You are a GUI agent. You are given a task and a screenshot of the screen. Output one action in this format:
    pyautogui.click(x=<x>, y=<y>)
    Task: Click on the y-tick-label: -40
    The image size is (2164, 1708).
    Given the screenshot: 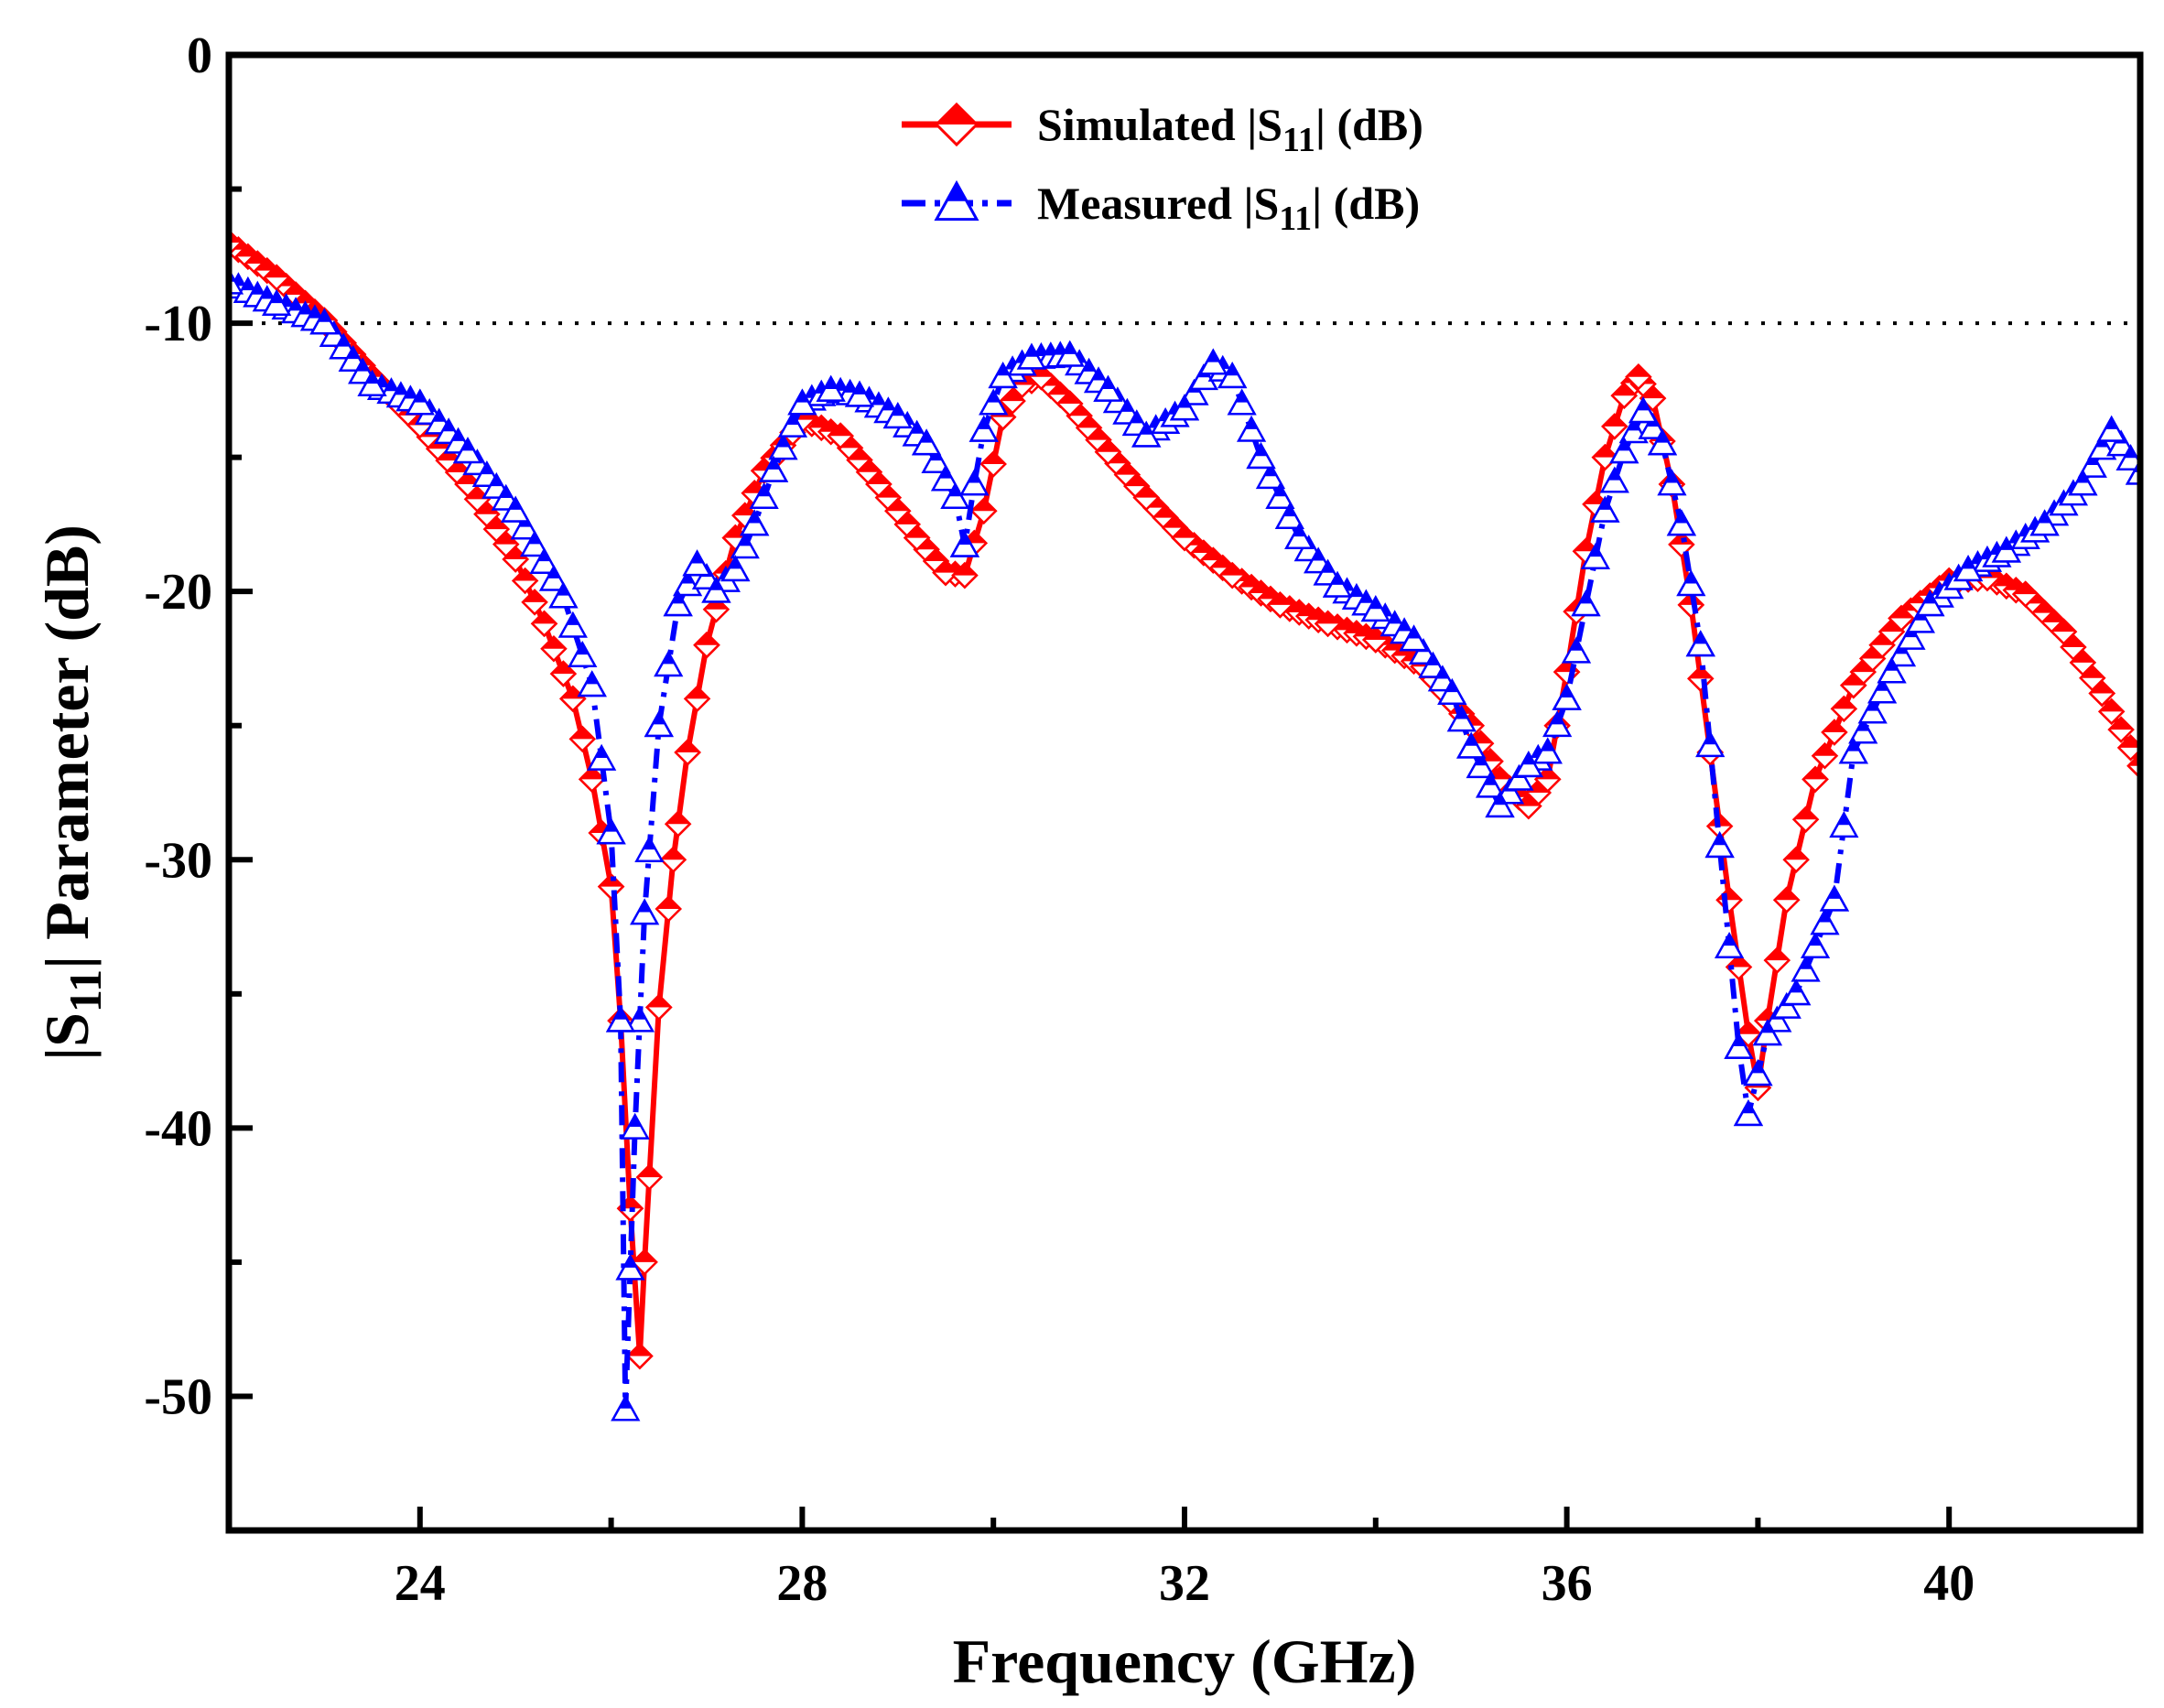 What is the action you would take?
    pyautogui.click(x=178, y=1128)
    